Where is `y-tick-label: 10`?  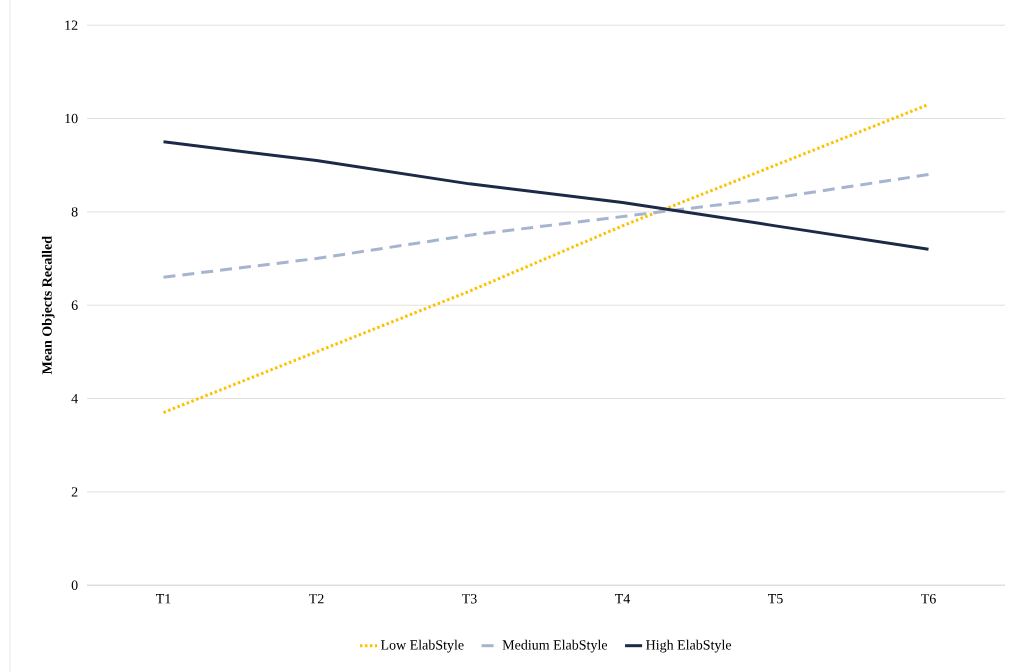
y-tick-label: 10 is located at coordinates (71, 118).